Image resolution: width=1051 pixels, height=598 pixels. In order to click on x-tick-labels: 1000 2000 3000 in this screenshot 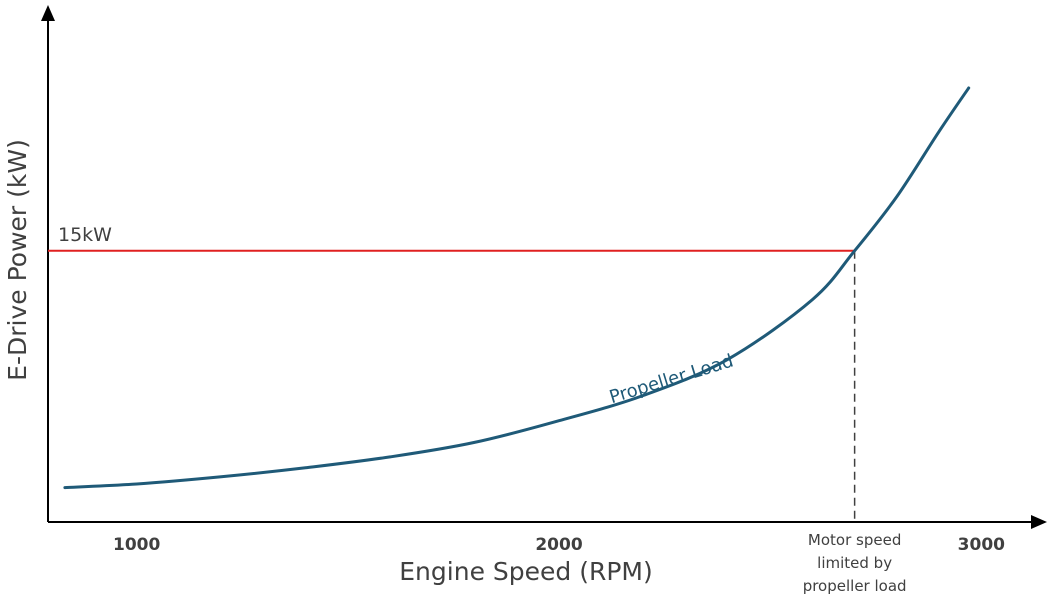, I will do `click(559, 545)`.